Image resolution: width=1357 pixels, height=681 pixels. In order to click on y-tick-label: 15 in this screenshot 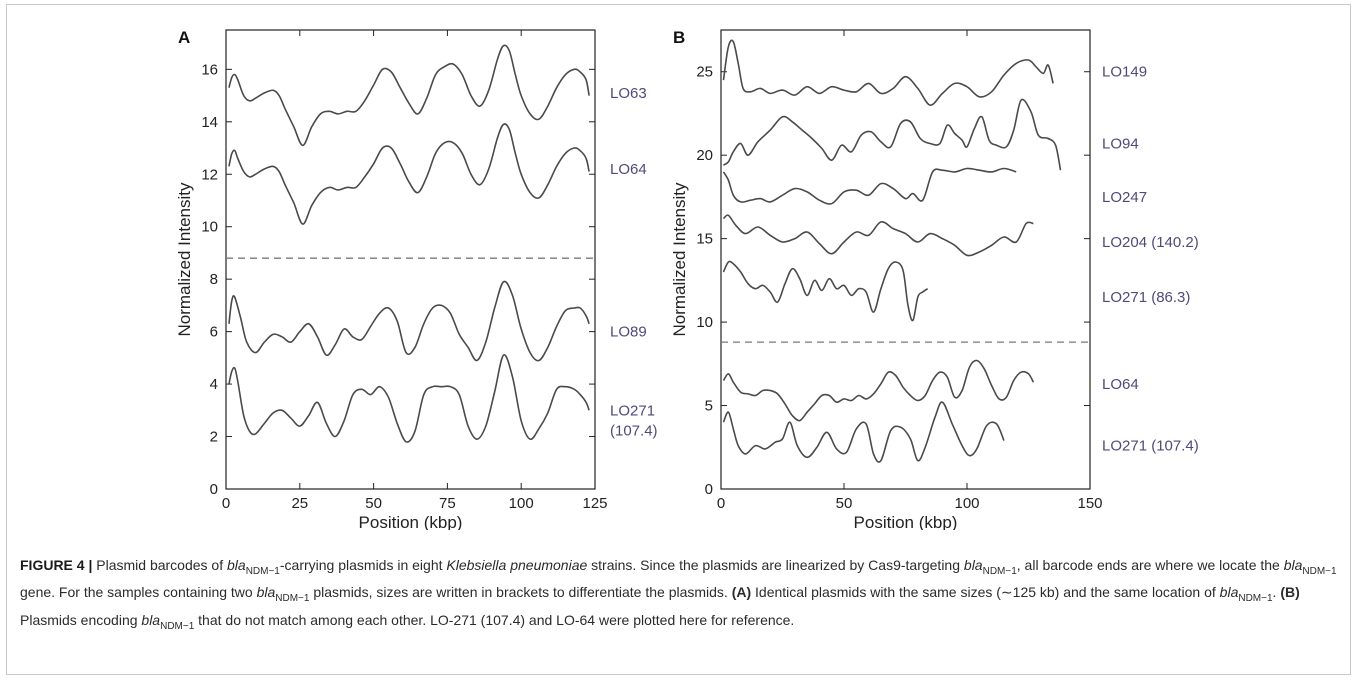, I will do `click(704, 239)`.